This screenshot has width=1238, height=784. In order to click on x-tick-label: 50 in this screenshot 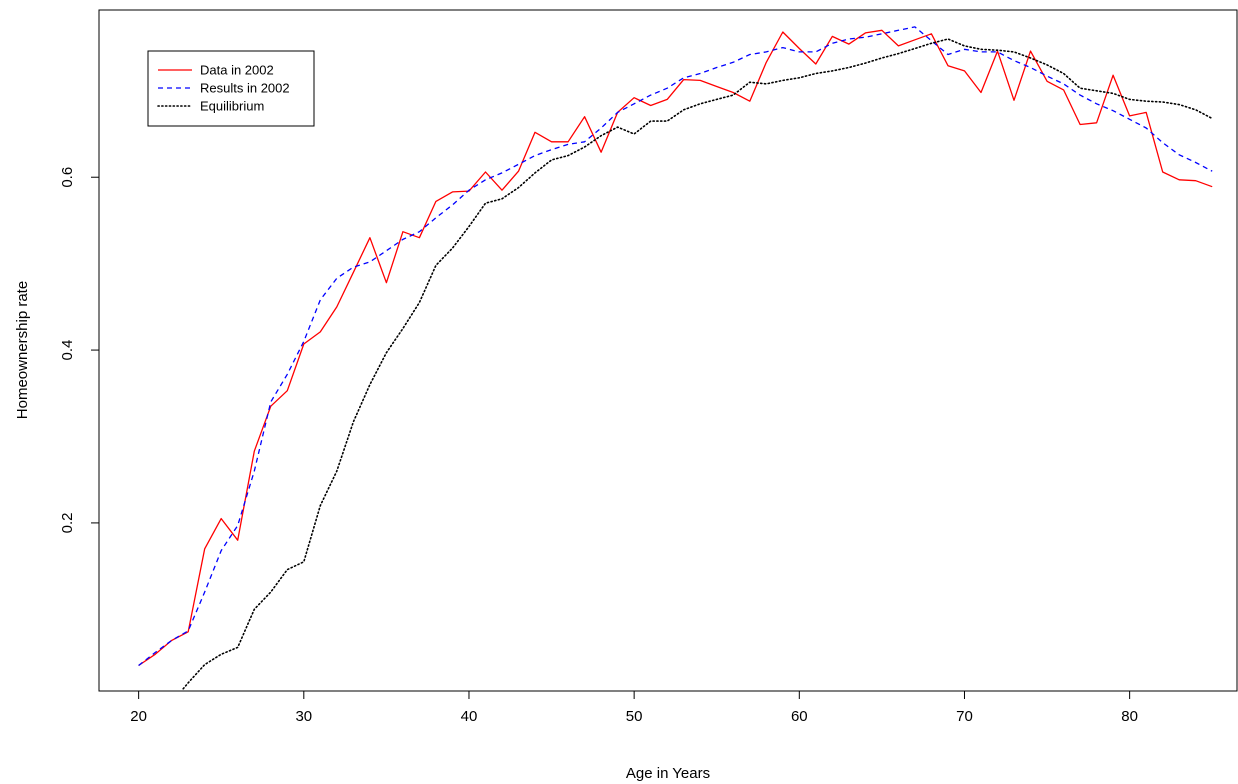, I will do `click(634, 716)`.